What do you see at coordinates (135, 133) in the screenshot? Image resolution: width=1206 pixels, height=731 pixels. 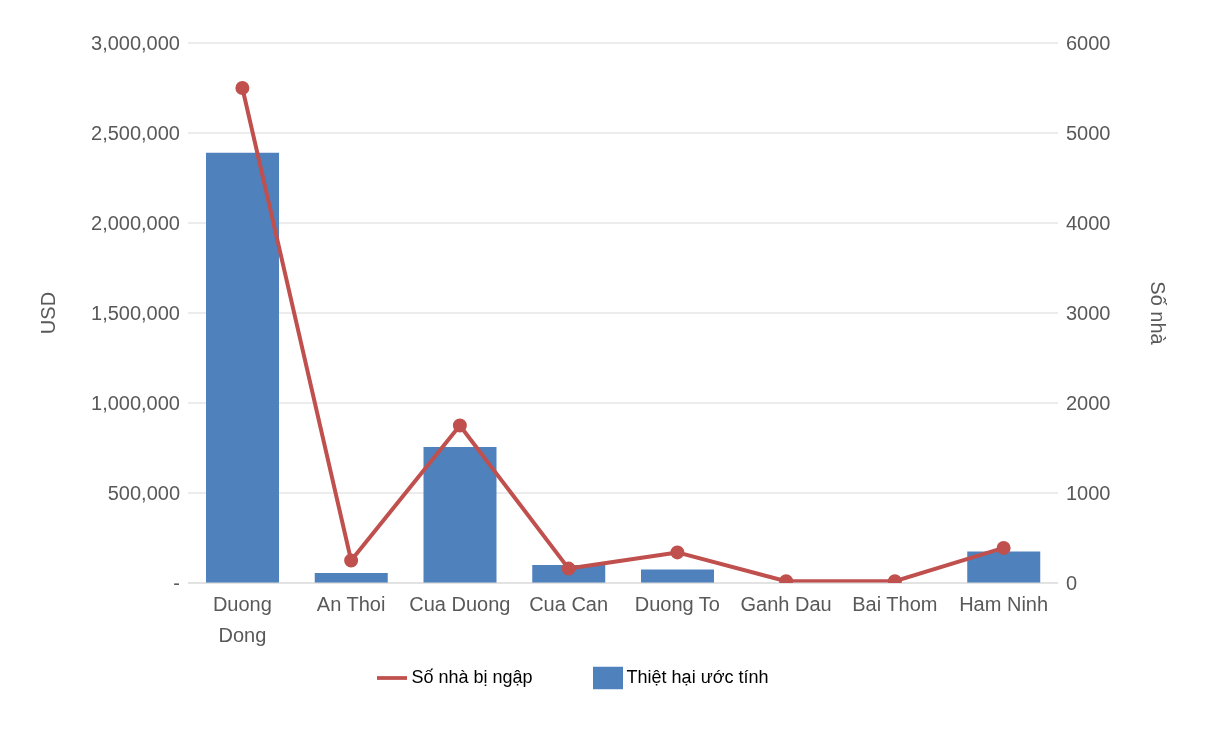 I see `y-tick-label: 2,500,000` at bounding box center [135, 133].